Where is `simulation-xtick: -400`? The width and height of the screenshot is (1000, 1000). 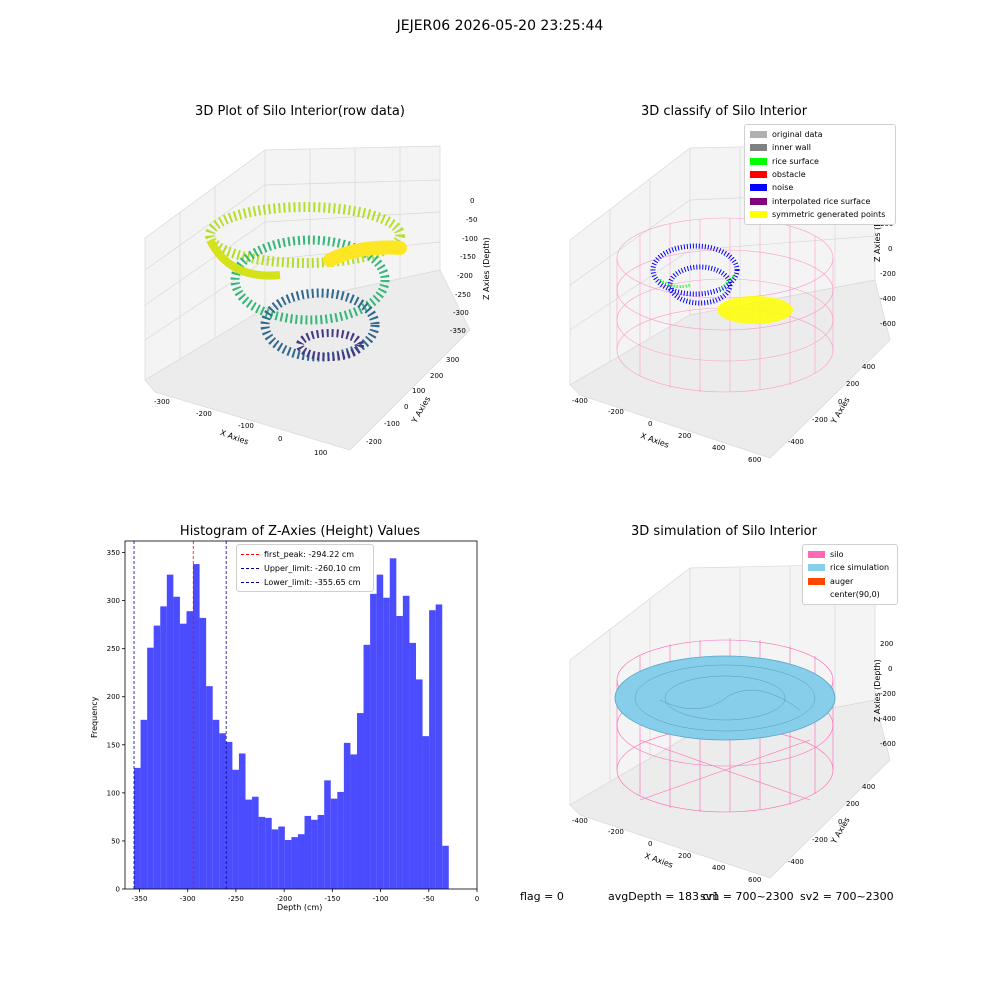 simulation-xtick: -400 is located at coordinates (580, 821).